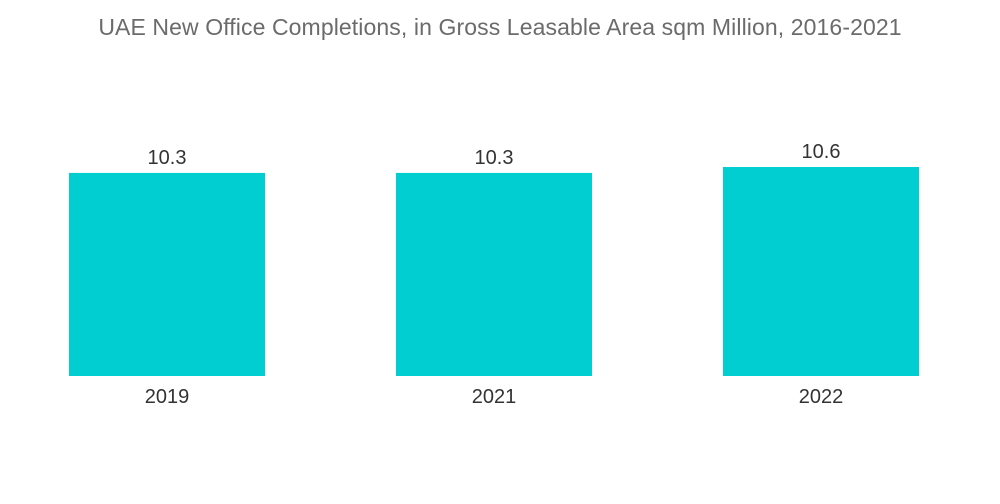 The image size is (1000, 504). What do you see at coordinates (167, 274) in the screenshot?
I see `bar-2019` at bounding box center [167, 274].